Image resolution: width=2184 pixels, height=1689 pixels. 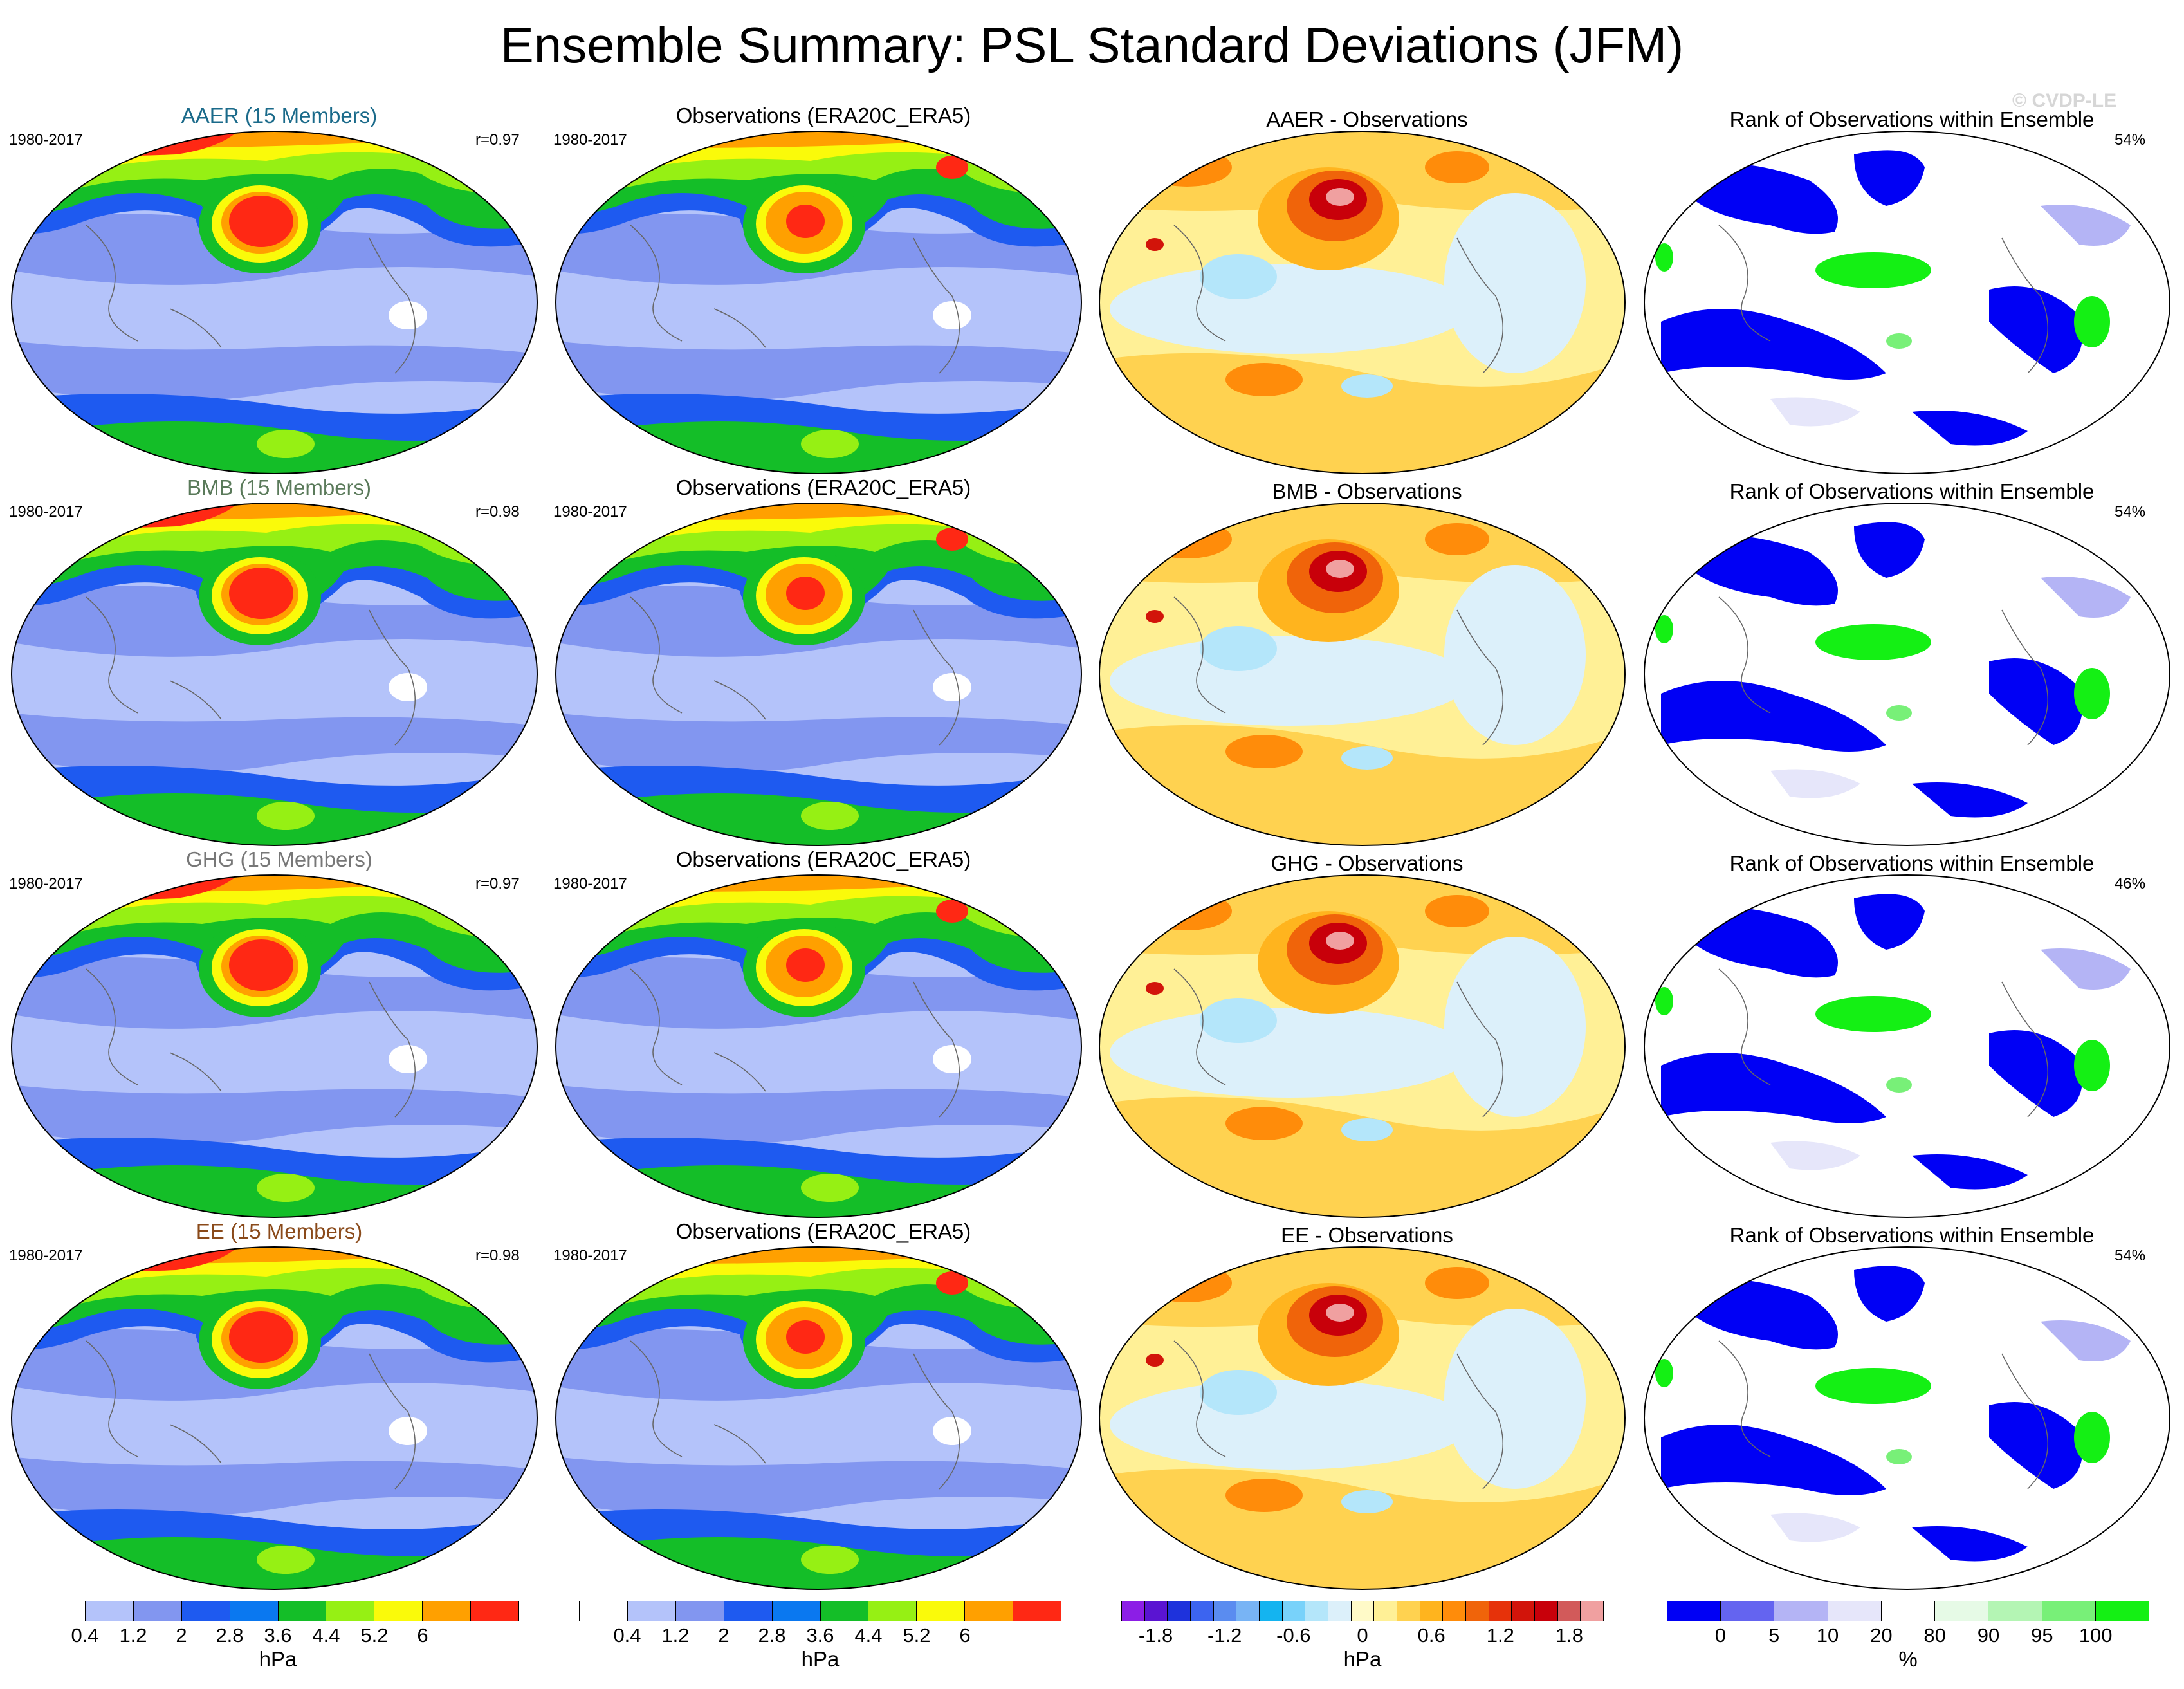 I want to click on ensemble-label: GHG (15 Members), so click(x=279, y=859).